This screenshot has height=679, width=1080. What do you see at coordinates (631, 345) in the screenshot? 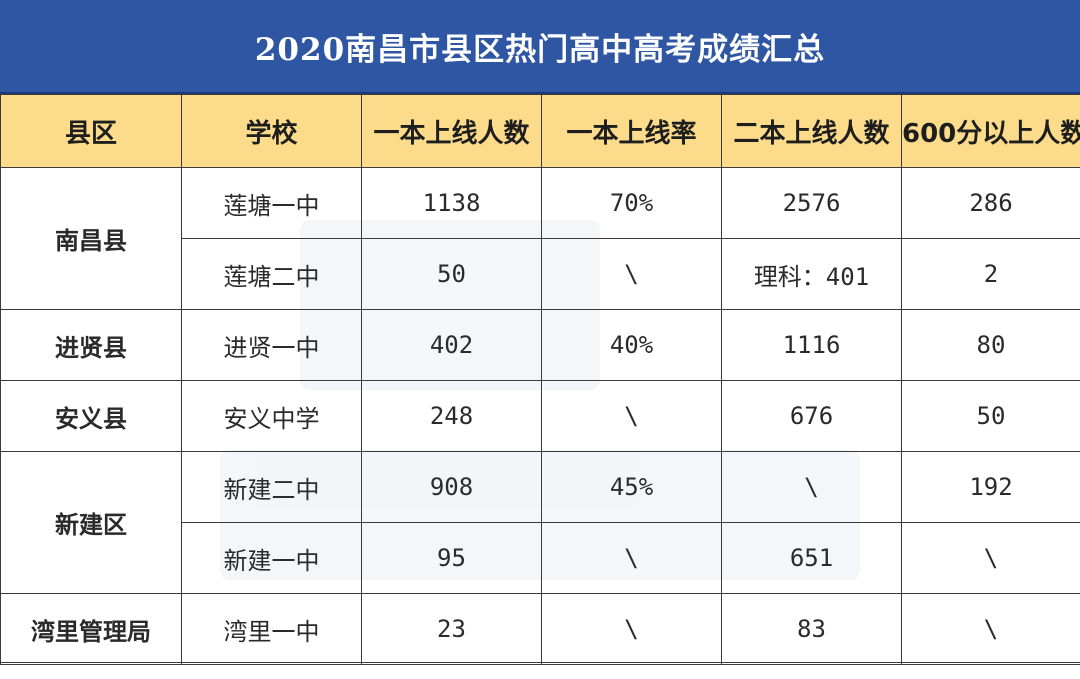
I see `tier1-rate-cell: 40%` at bounding box center [631, 345].